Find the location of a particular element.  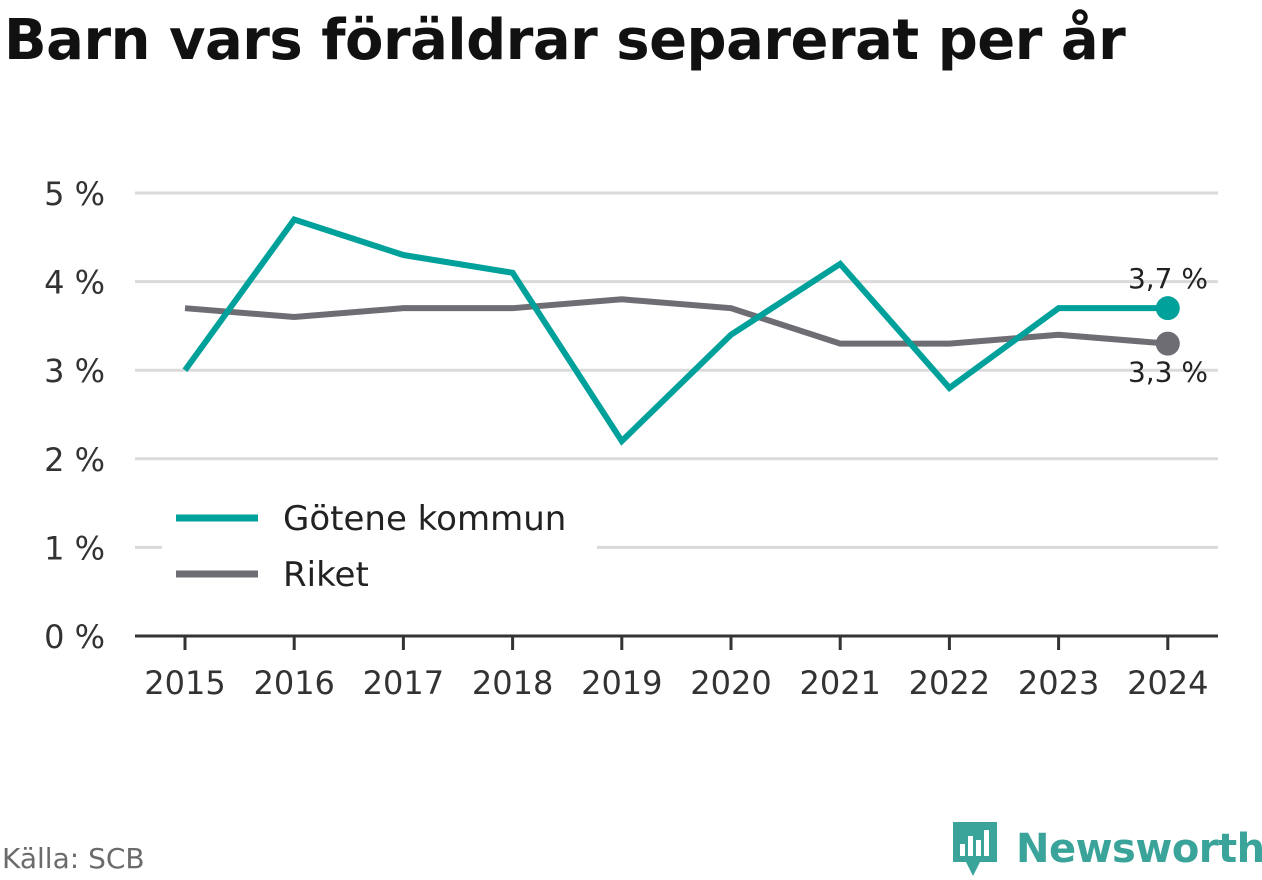

x-tick-label: 2019 is located at coordinates (621, 683).